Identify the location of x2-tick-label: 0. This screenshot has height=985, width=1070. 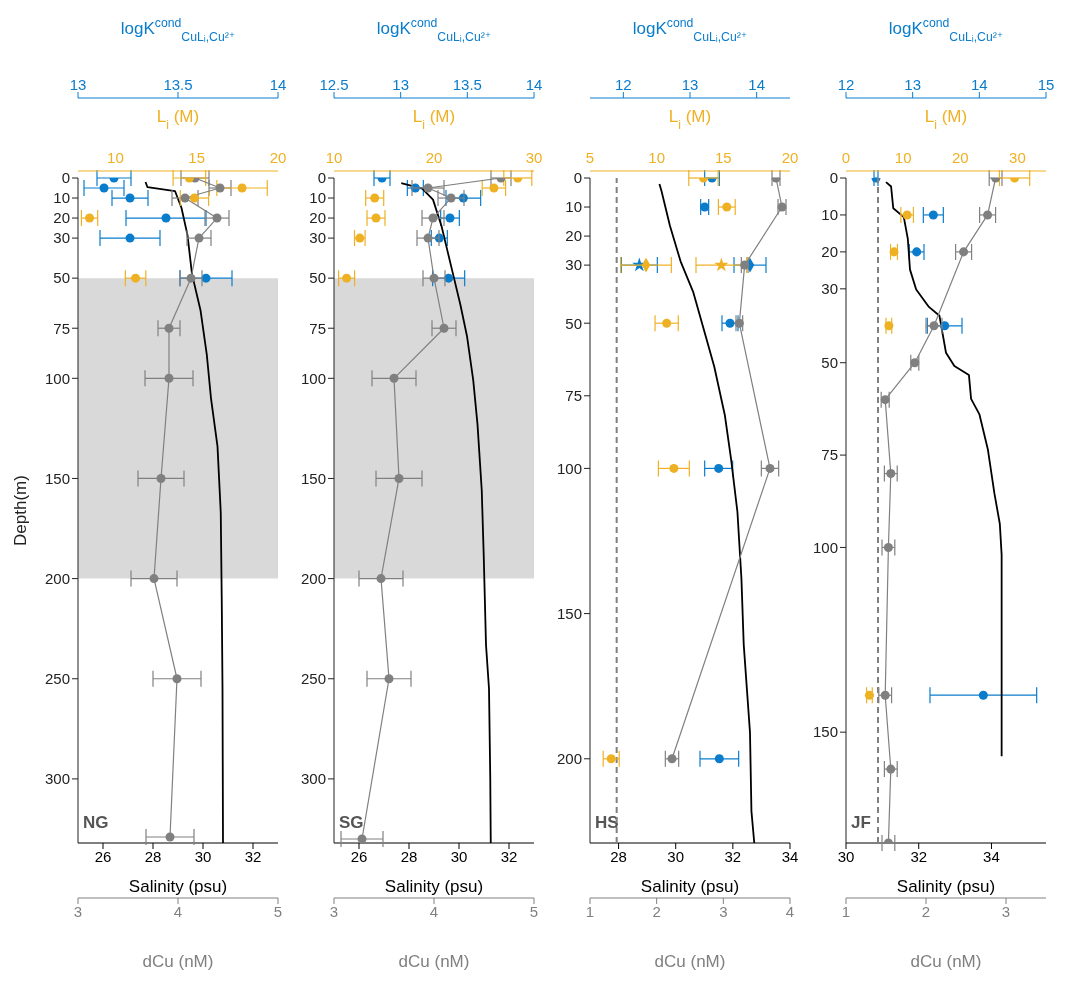
(846, 157).